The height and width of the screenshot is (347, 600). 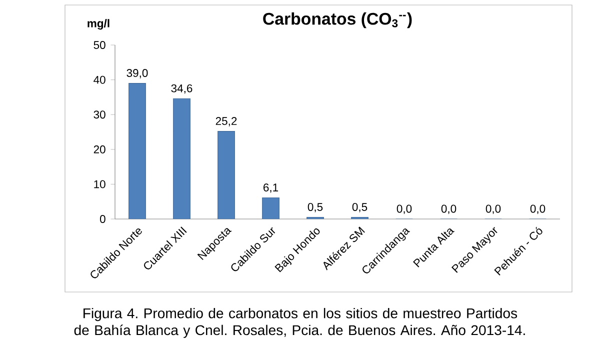 What do you see at coordinates (100, 114) in the screenshot?
I see `y-tick-label: 30` at bounding box center [100, 114].